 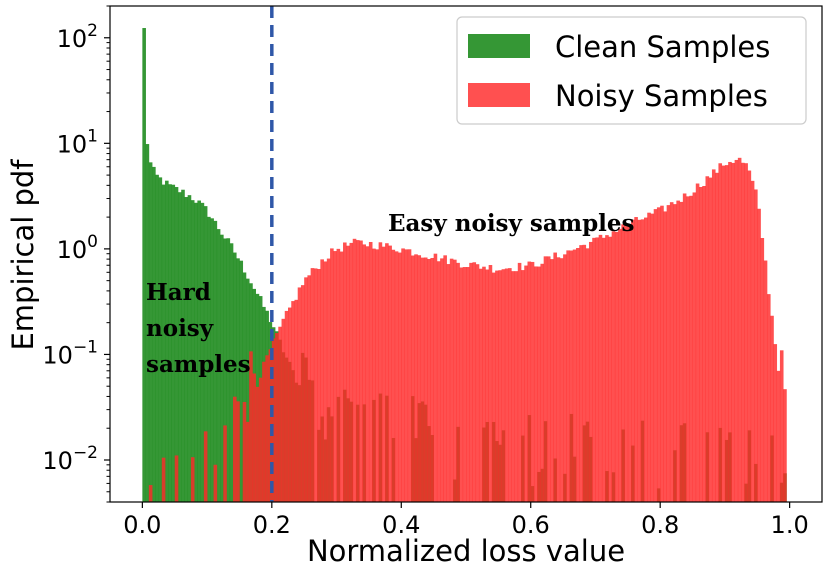 I want to click on x-tick-label: 0.6, so click(x=531, y=525).